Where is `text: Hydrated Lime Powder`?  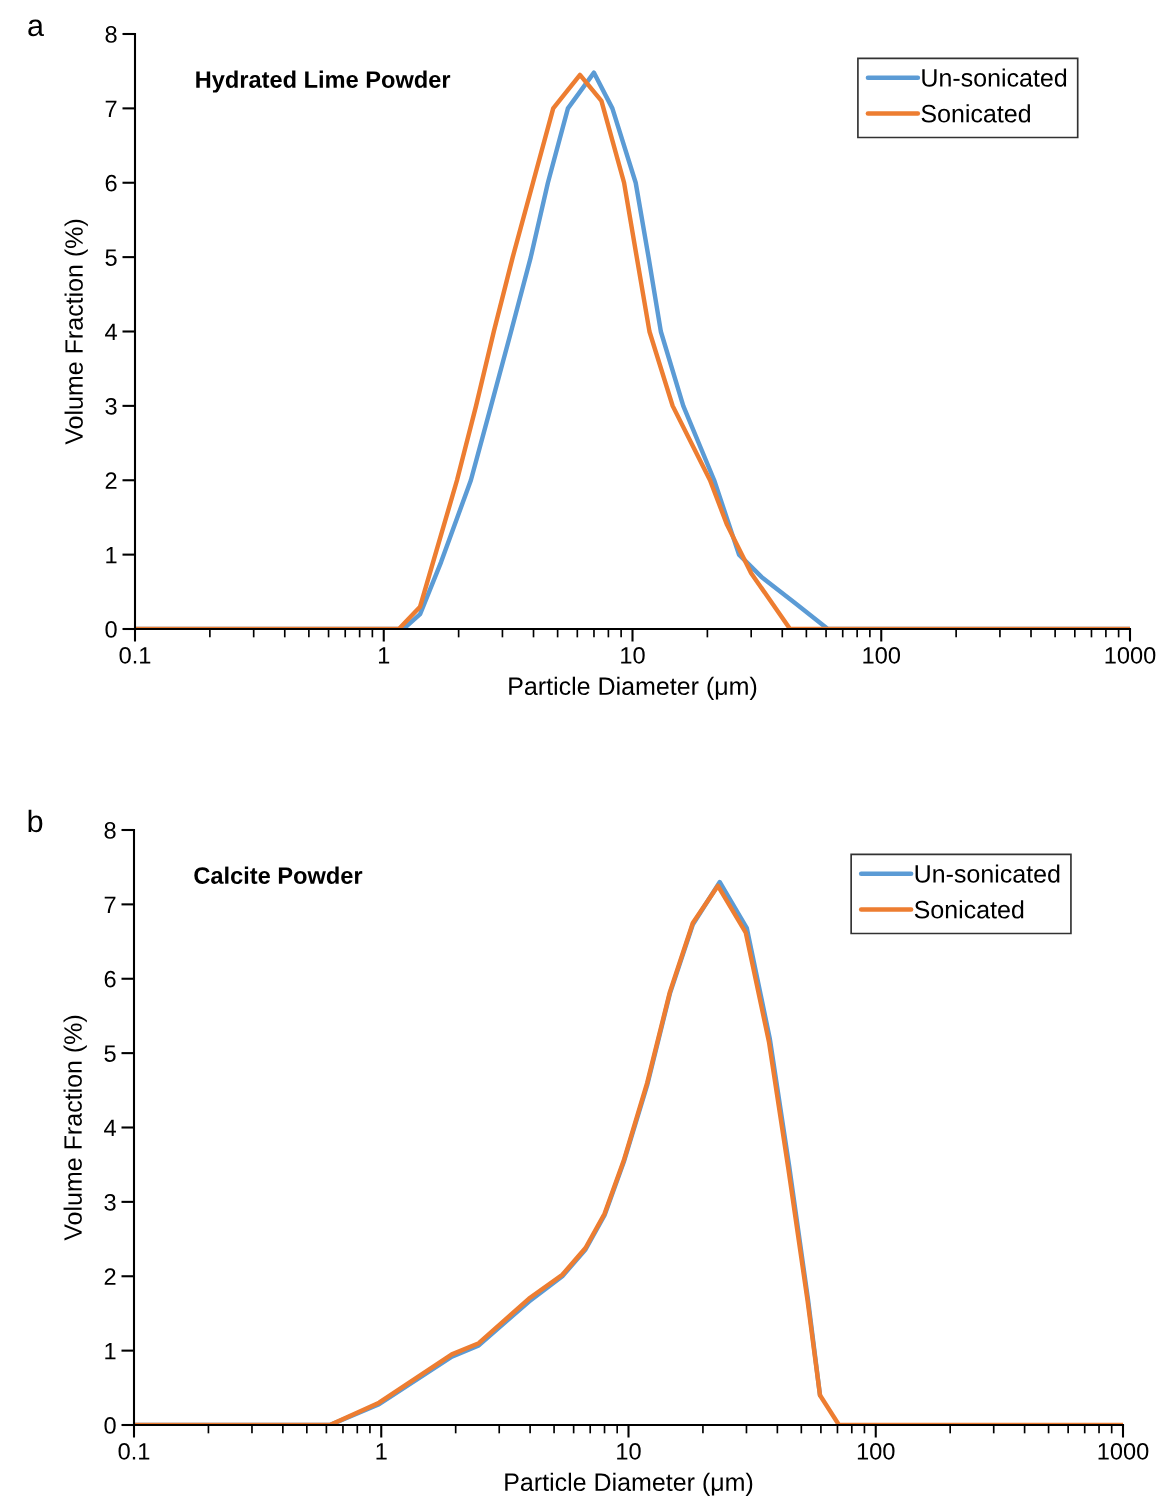 text: Hydrated Lime Powder is located at coordinates (323, 81).